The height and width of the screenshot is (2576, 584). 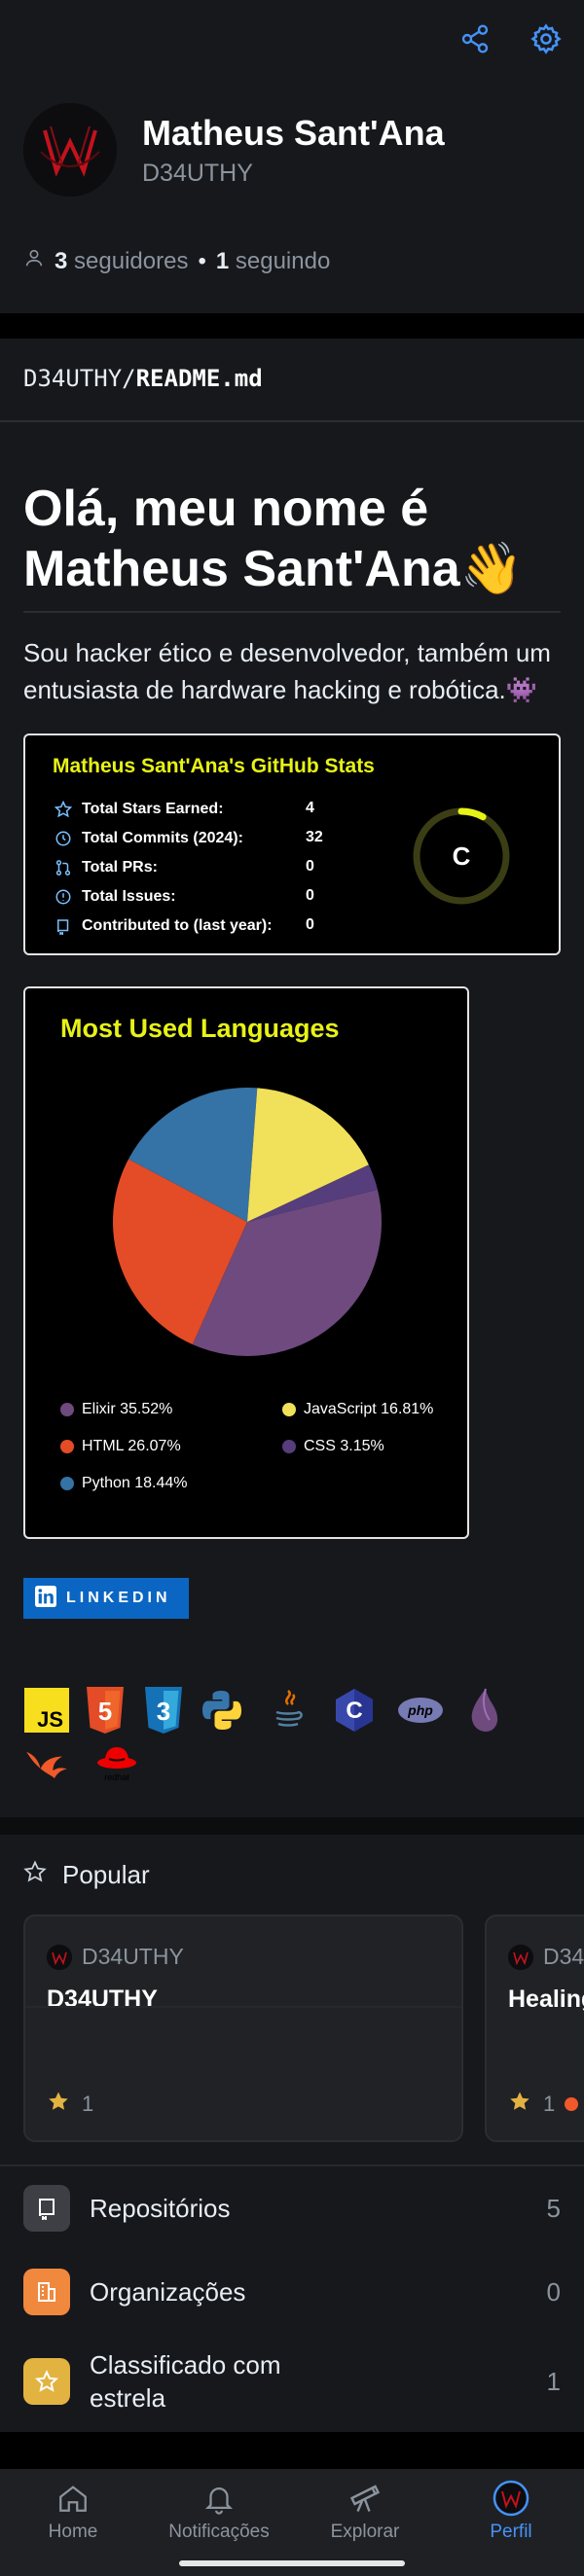 I want to click on stat-row-contributed: Contributed to (last year):, so click(x=163, y=926).